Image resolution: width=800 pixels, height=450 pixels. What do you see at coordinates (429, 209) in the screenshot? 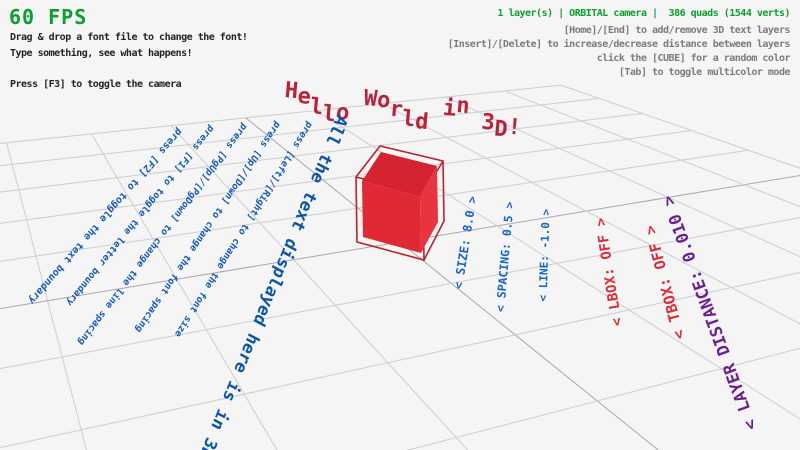
I see `cube-face-right` at bounding box center [429, 209].